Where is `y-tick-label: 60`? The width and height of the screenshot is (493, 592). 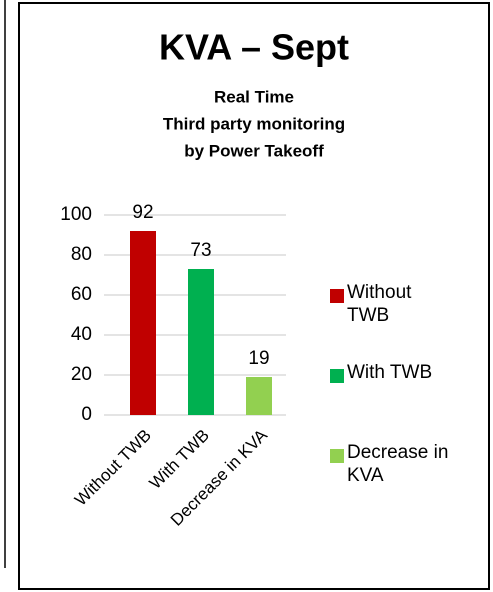
y-tick-label: 60 is located at coordinates (81, 294).